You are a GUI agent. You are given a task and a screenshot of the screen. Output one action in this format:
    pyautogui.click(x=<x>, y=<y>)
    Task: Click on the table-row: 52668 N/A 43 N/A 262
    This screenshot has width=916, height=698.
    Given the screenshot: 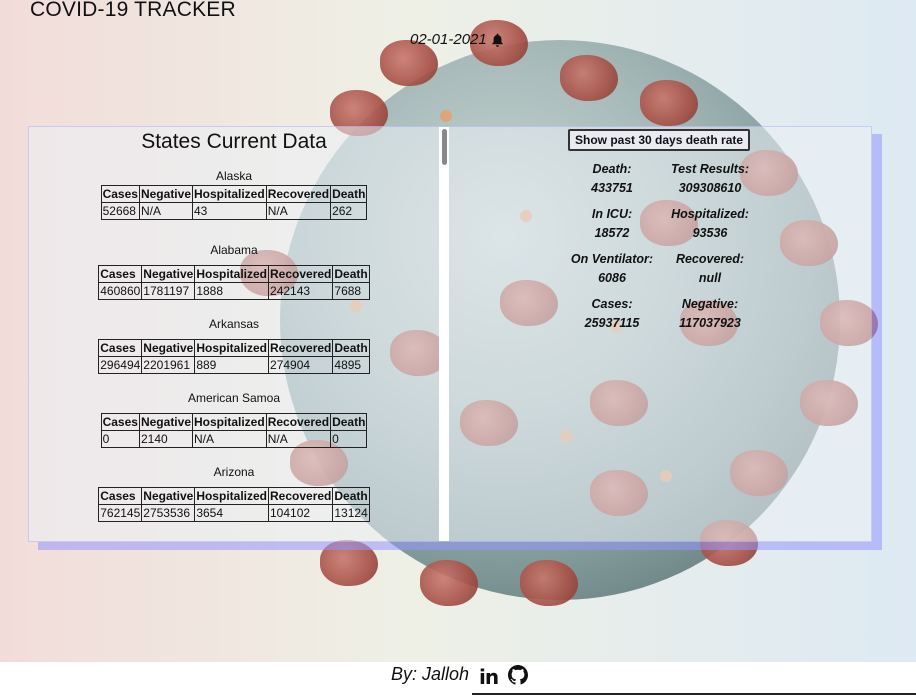 What is the action you would take?
    pyautogui.click(x=234, y=211)
    